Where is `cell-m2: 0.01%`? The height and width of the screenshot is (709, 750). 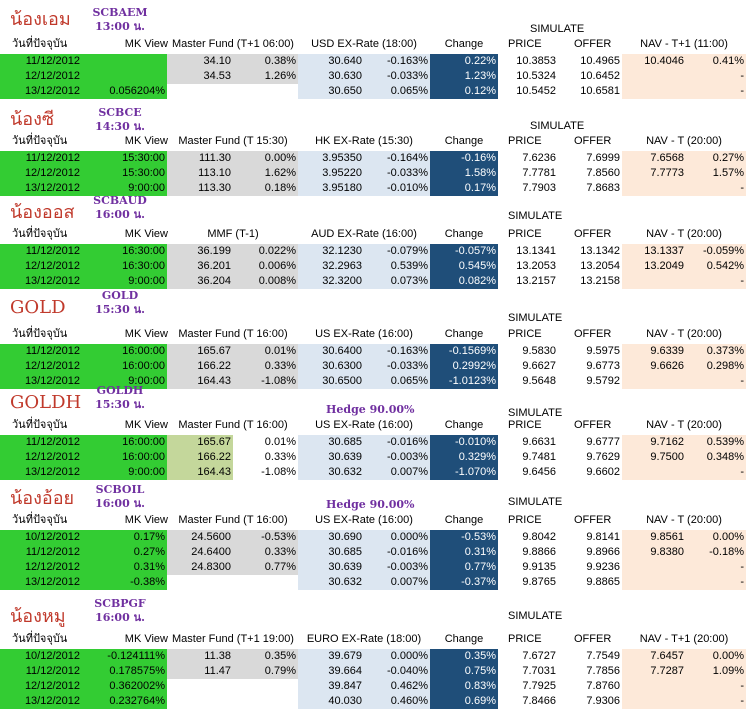 cell-m2: 0.01% is located at coordinates (280, 442).